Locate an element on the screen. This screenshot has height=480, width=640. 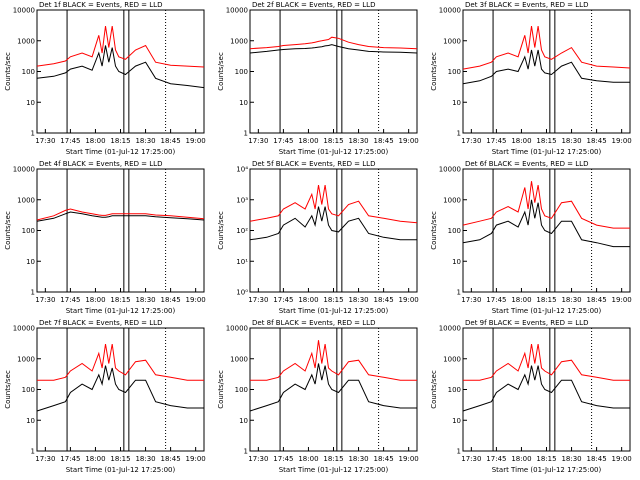
panel-title: Det 8f BLACK = Events, RED = LLD is located at coordinates (313, 323).